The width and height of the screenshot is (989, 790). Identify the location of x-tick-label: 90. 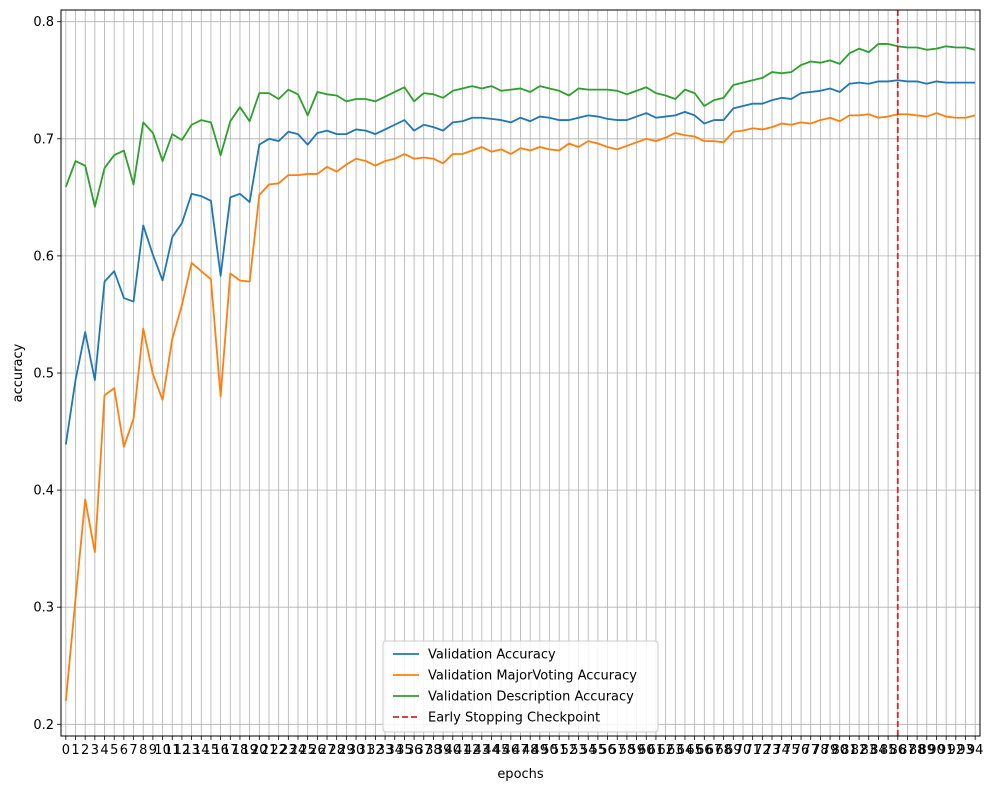
(936, 750).